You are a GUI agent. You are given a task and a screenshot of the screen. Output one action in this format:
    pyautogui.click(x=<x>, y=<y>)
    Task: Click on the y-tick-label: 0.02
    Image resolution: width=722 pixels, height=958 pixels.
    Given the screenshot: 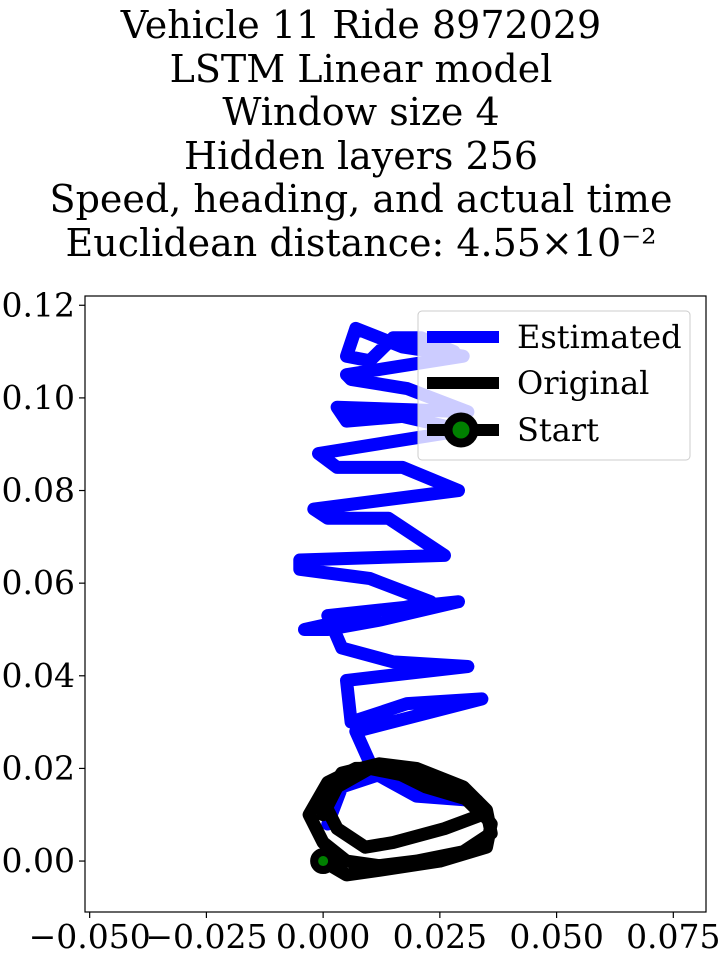 What is the action you would take?
    pyautogui.click(x=38, y=767)
    